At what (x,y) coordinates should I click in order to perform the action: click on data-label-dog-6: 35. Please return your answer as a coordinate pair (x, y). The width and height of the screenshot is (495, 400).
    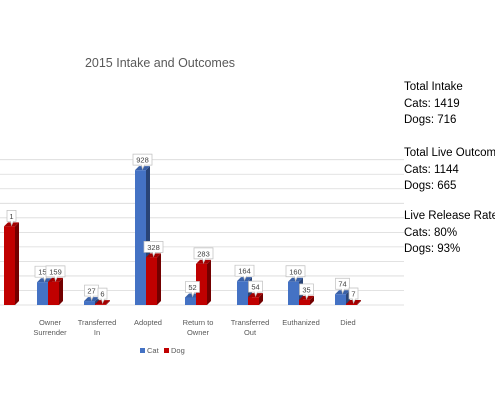
    Looking at the image, I should click on (306, 291).